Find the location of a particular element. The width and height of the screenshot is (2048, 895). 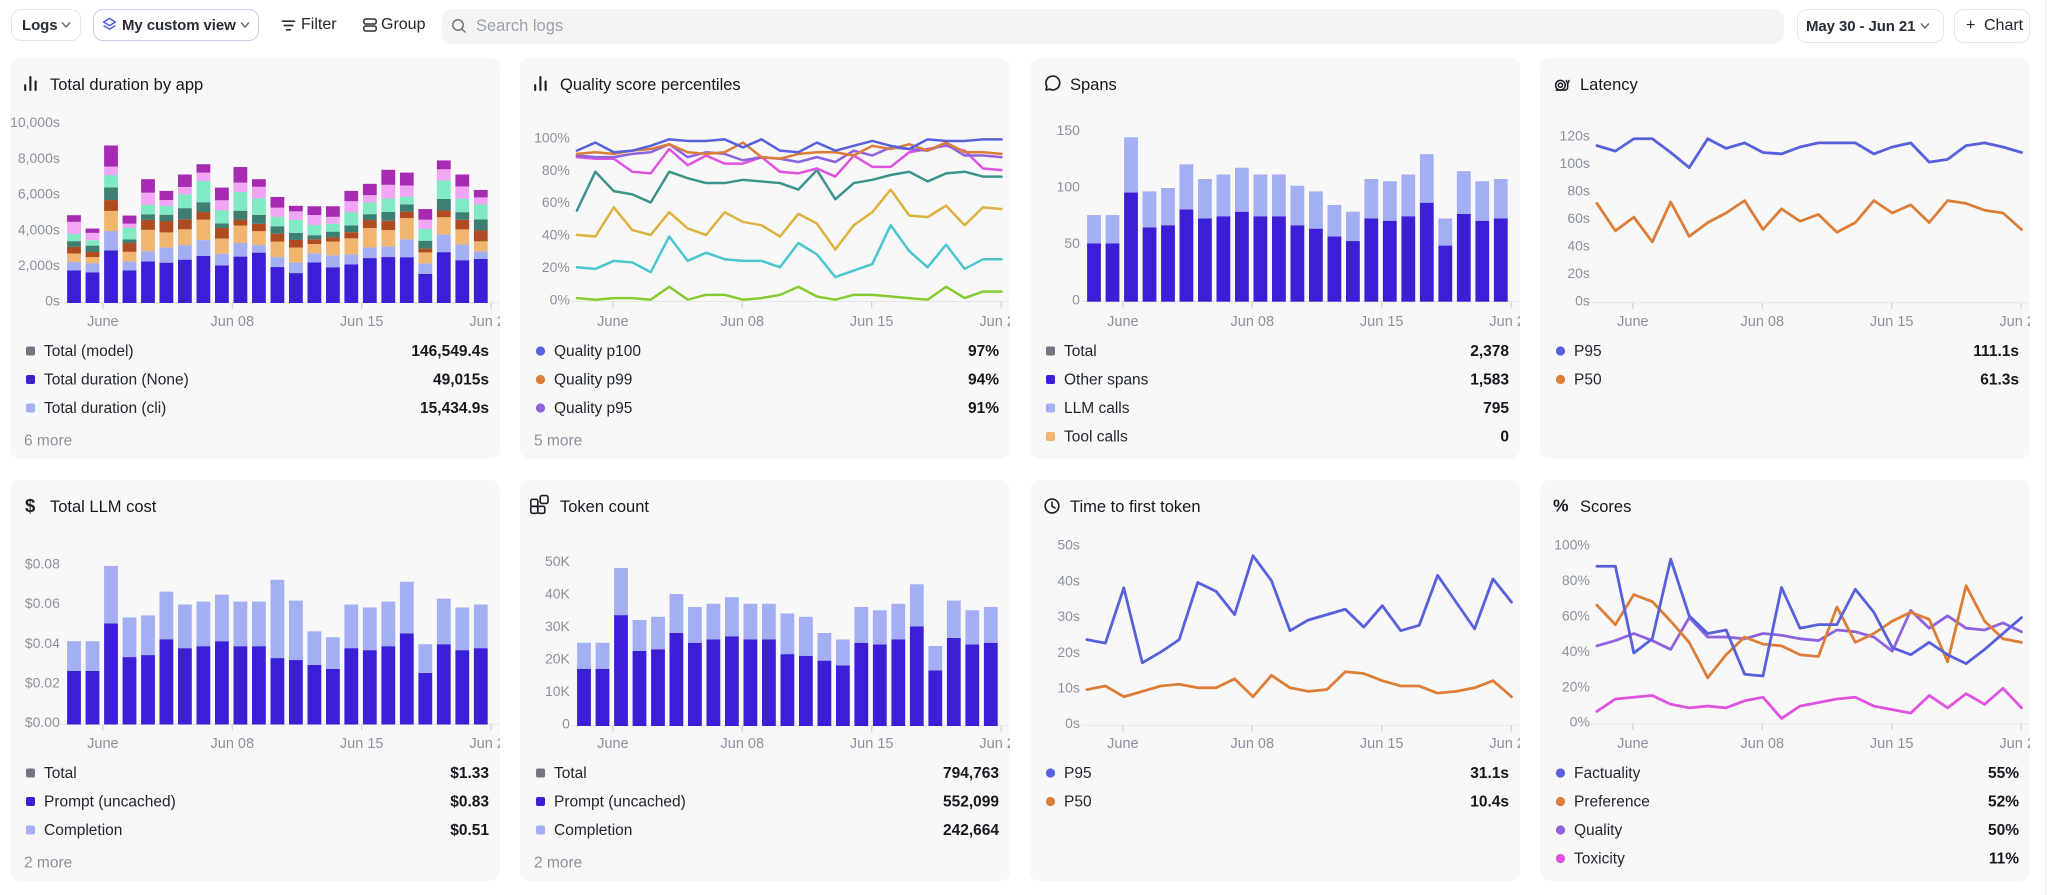

svg-text: 31.1s is located at coordinates (1489, 773).